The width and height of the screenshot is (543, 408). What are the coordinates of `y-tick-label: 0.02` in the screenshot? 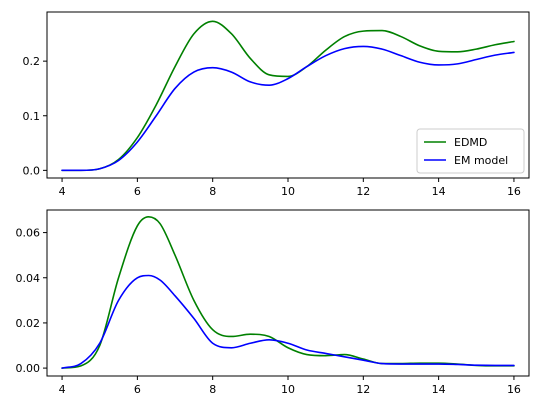 It's located at (28, 323).